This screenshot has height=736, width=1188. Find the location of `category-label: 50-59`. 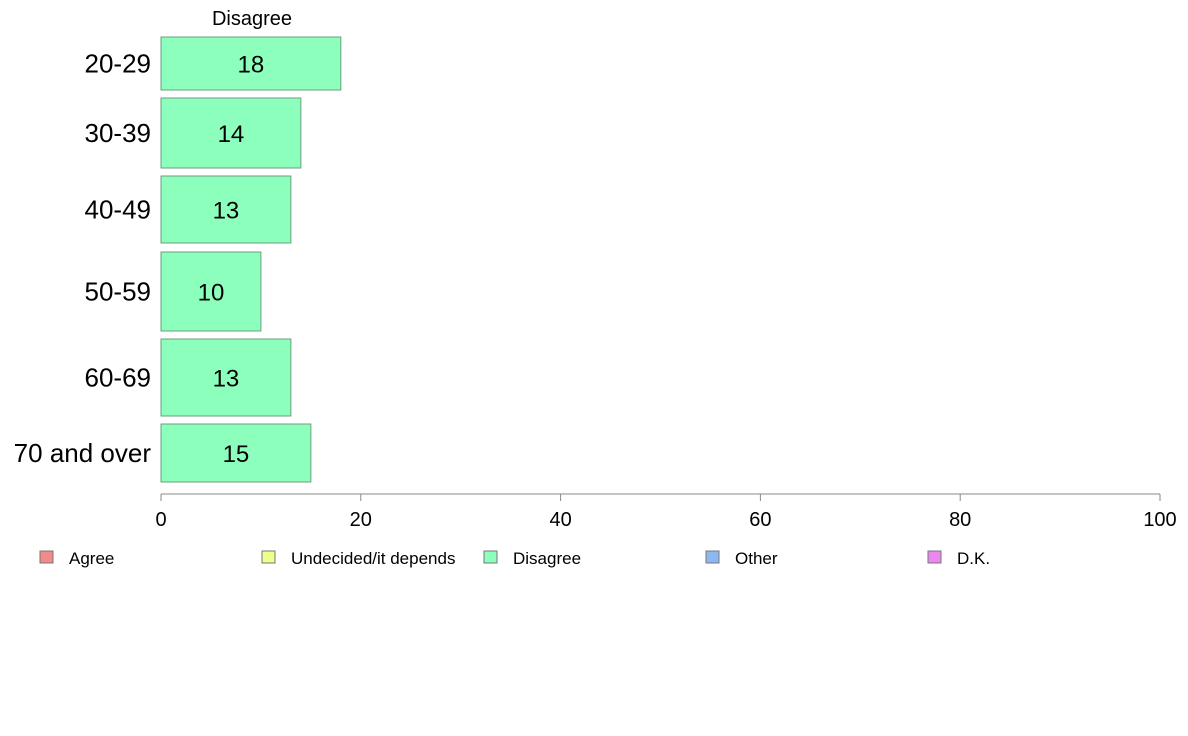

category-label: 50-59 is located at coordinates (118, 292).